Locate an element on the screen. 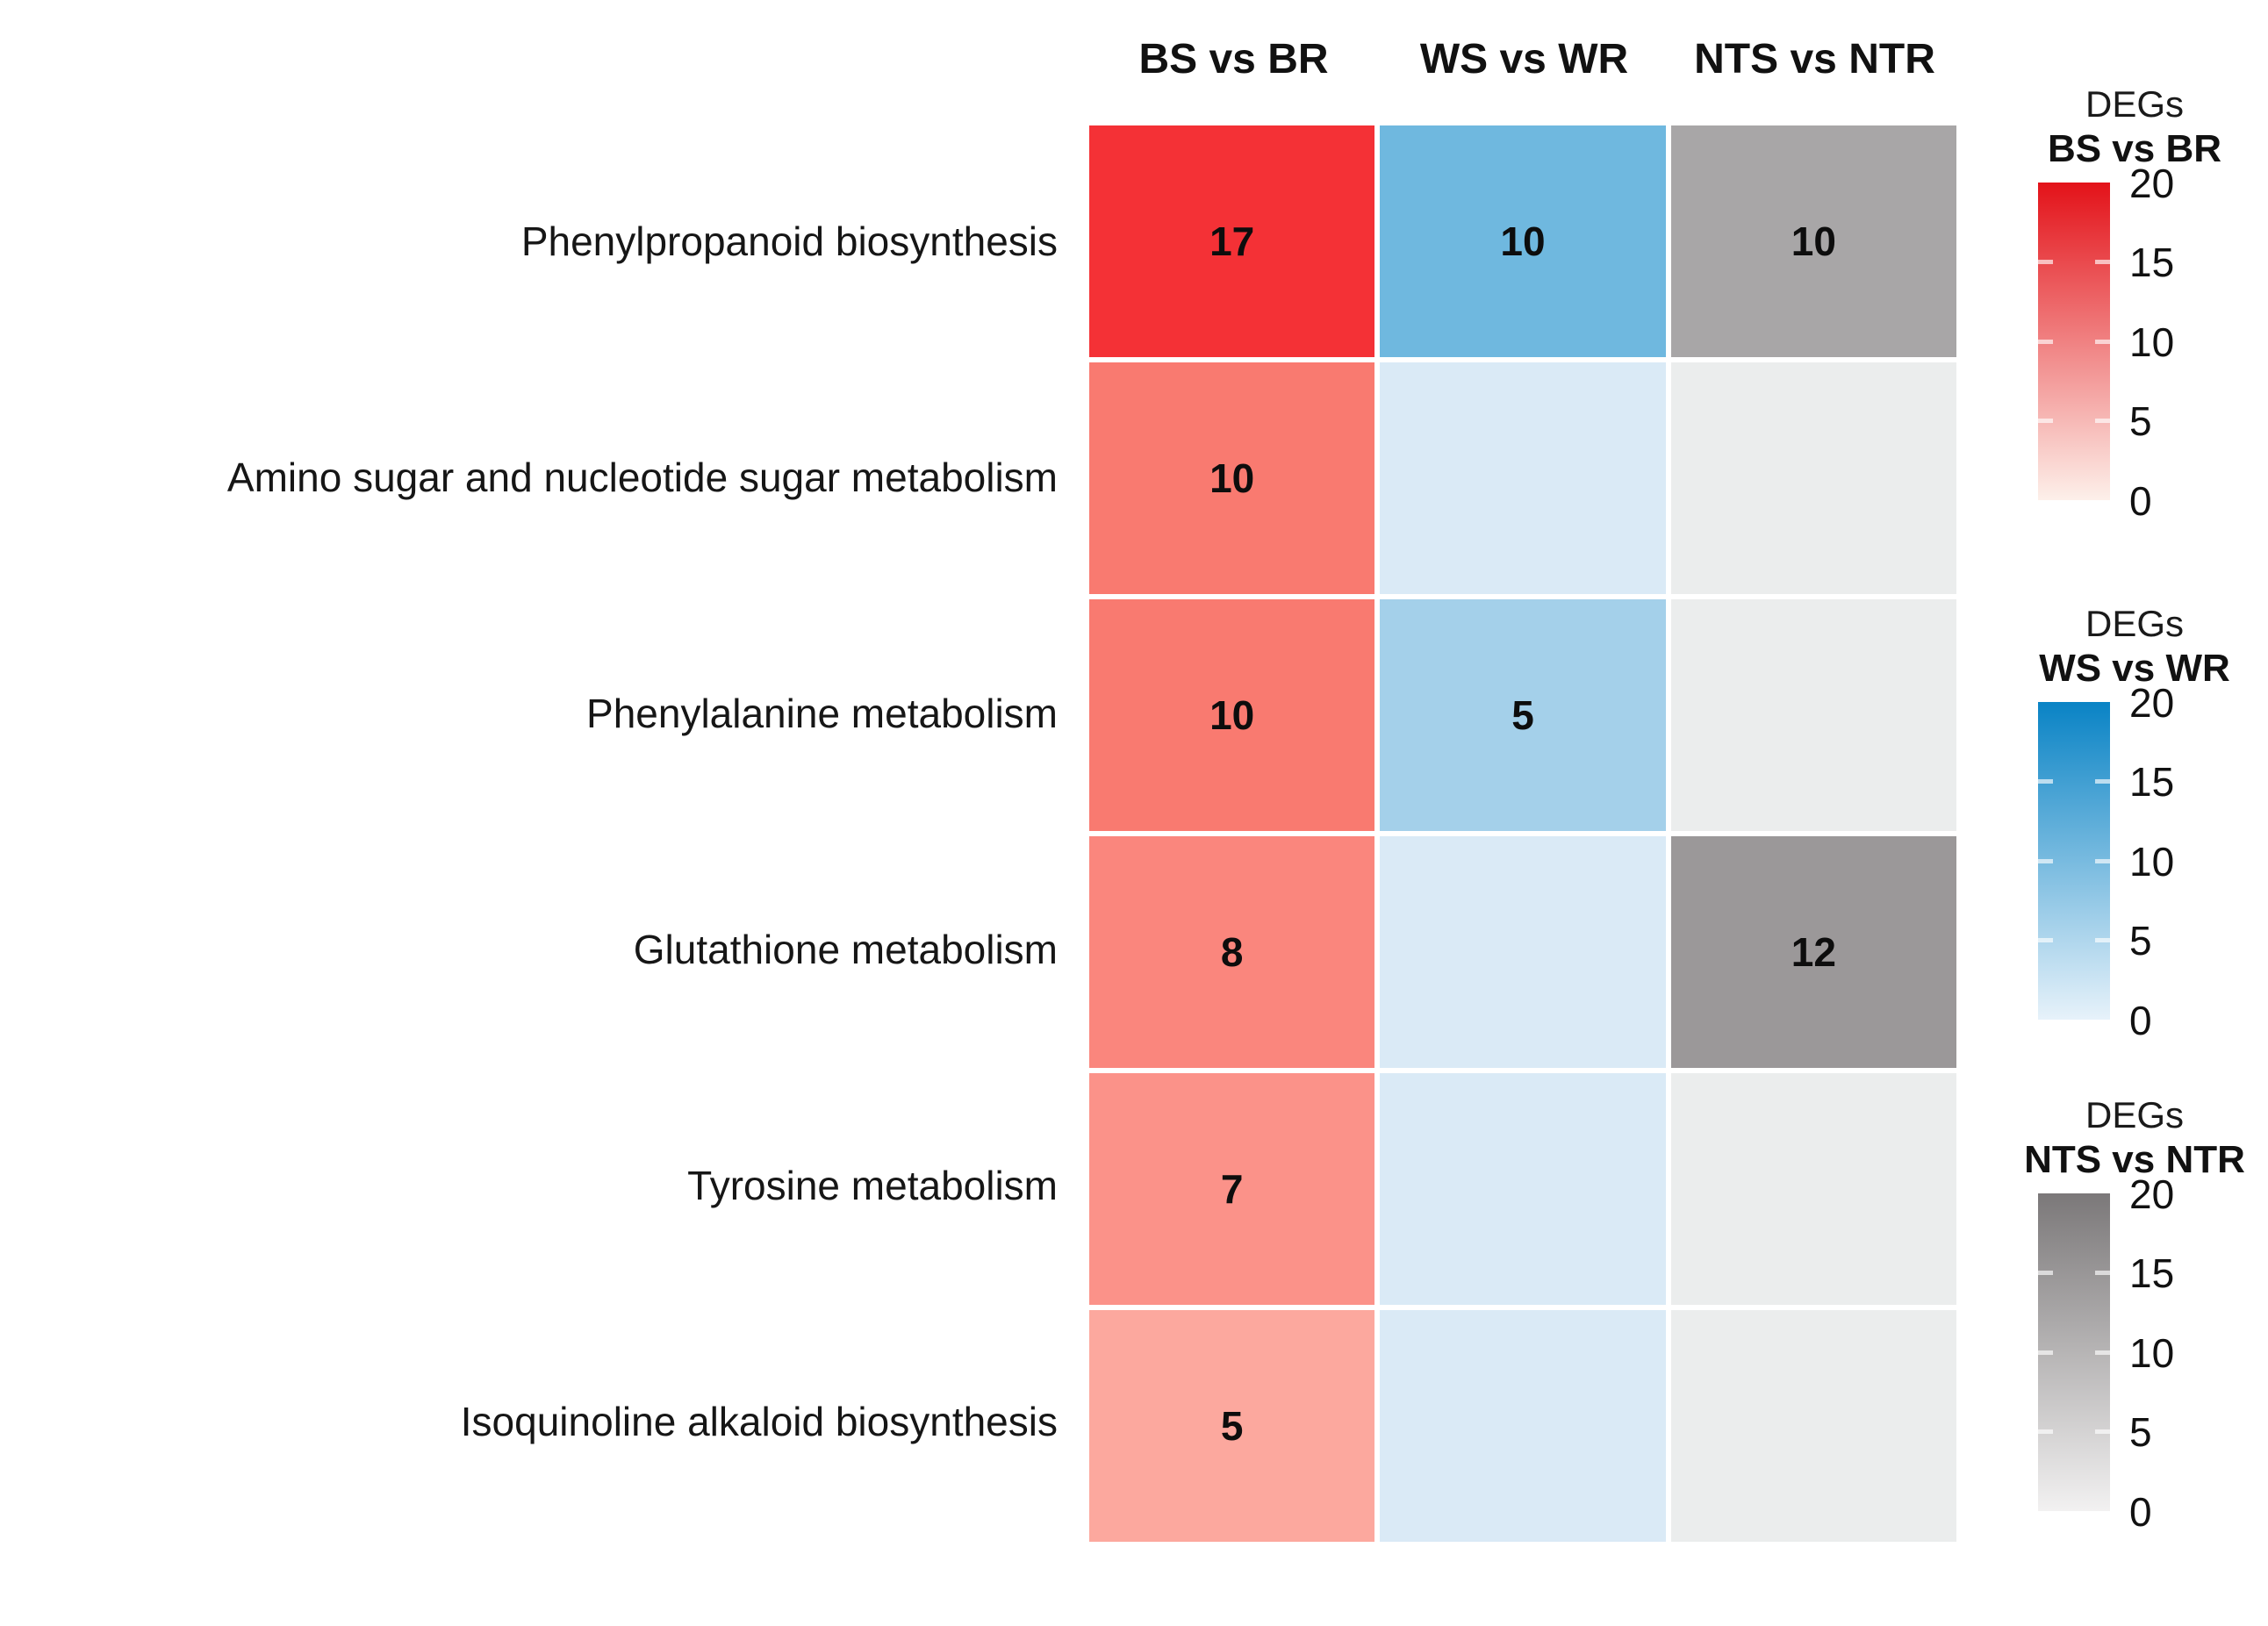 The height and width of the screenshot is (1626, 2268). heatmap-cell: 17 is located at coordinates (1232, 241).